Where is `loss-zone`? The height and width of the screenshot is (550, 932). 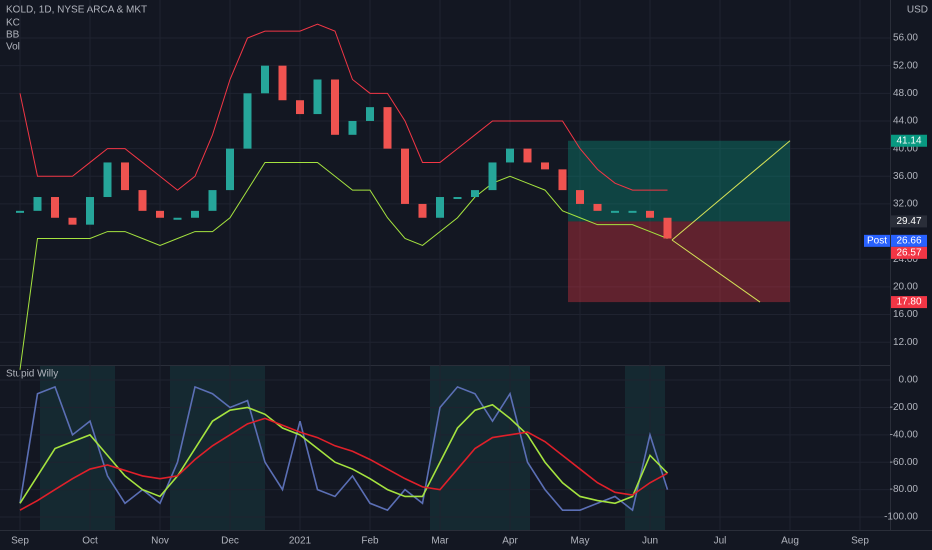
loss-zone is located at coordinates (679, 262).